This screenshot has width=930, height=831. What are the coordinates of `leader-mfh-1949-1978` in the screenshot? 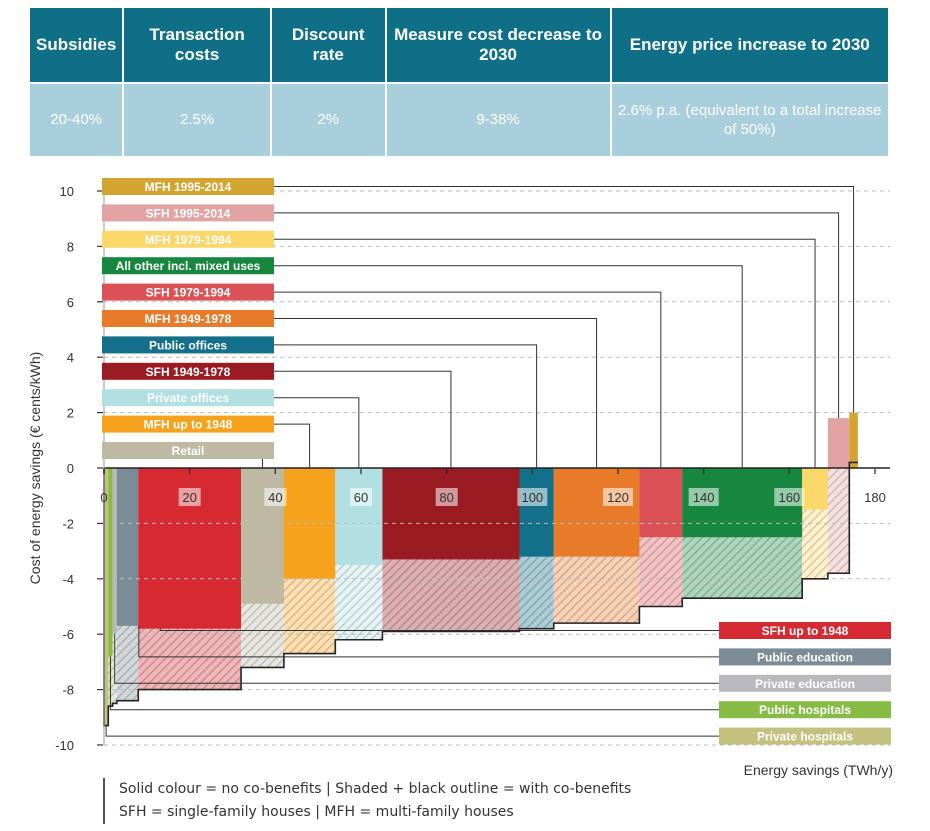 It's located at (436, 393).